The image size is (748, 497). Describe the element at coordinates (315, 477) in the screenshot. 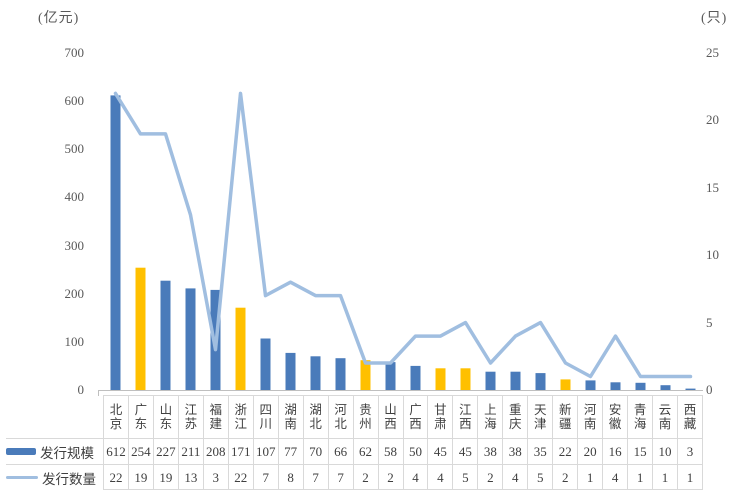

I see `table-value-count-湖北: 7` at that location.